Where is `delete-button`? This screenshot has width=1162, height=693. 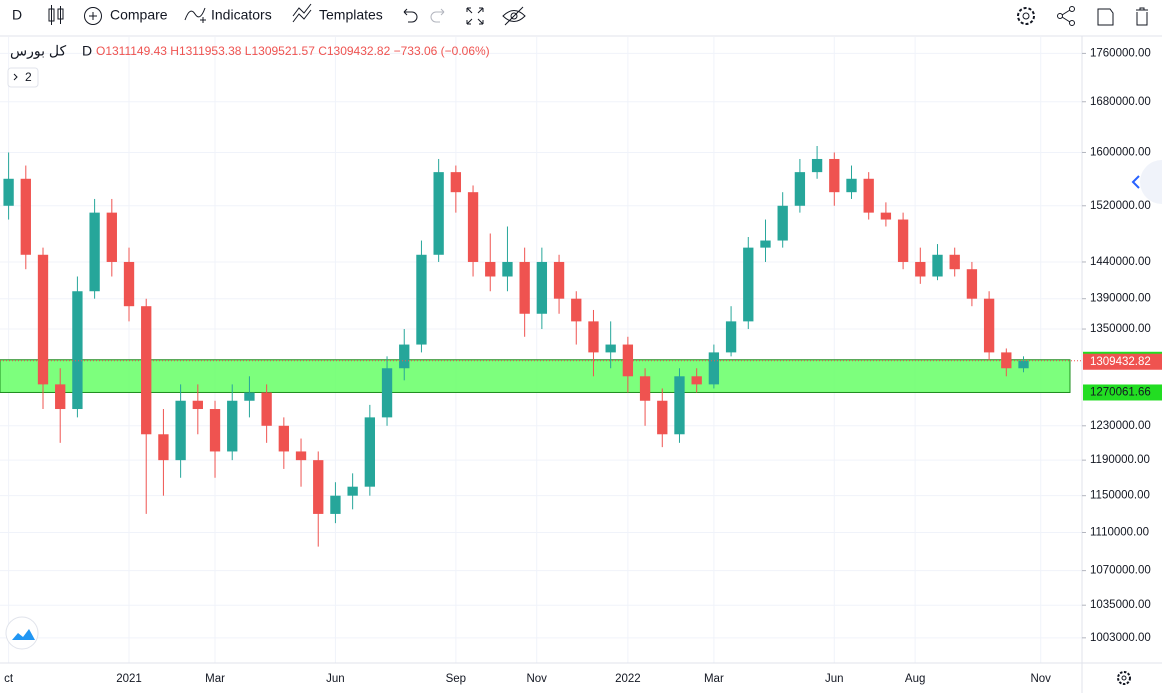 delete-button is located at coordinates (1142, 16).